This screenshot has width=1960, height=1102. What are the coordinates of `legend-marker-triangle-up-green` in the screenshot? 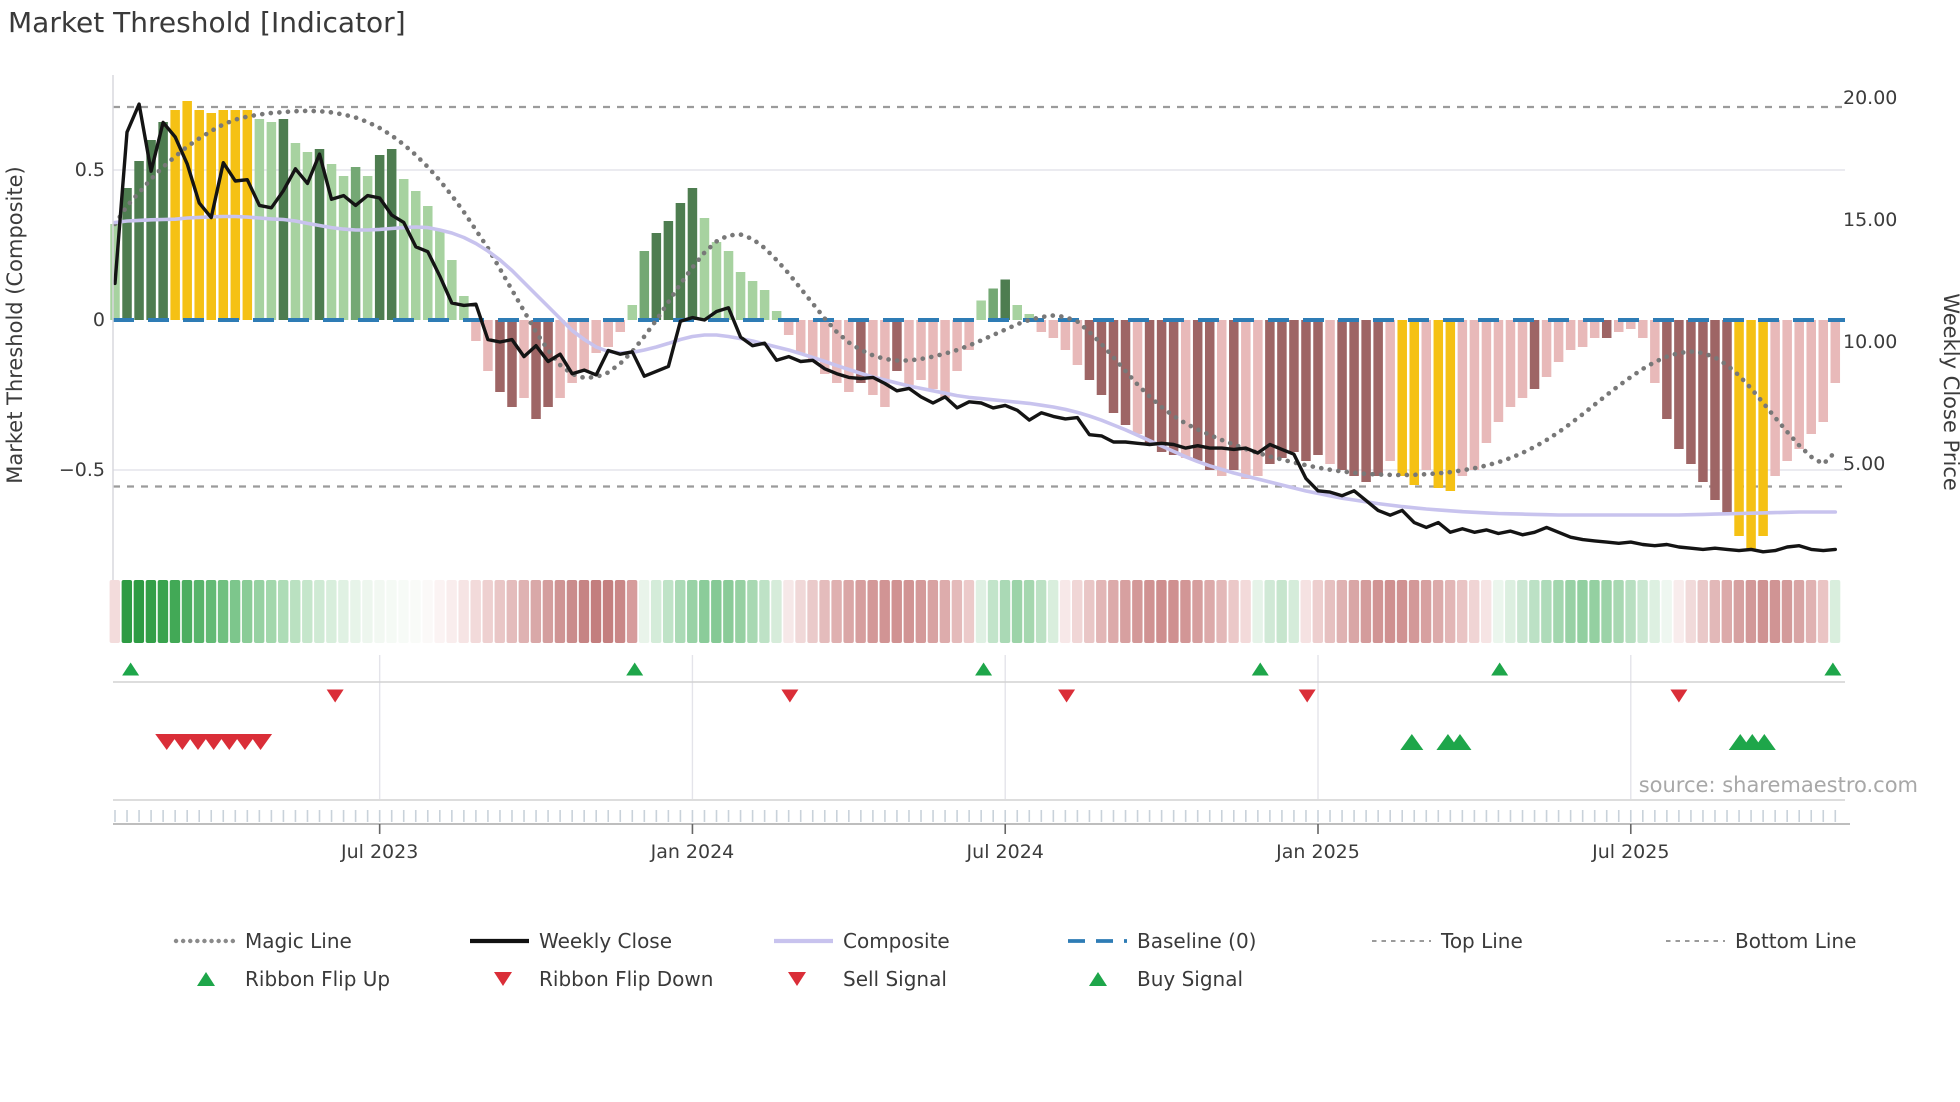 It's located at (206, 979).